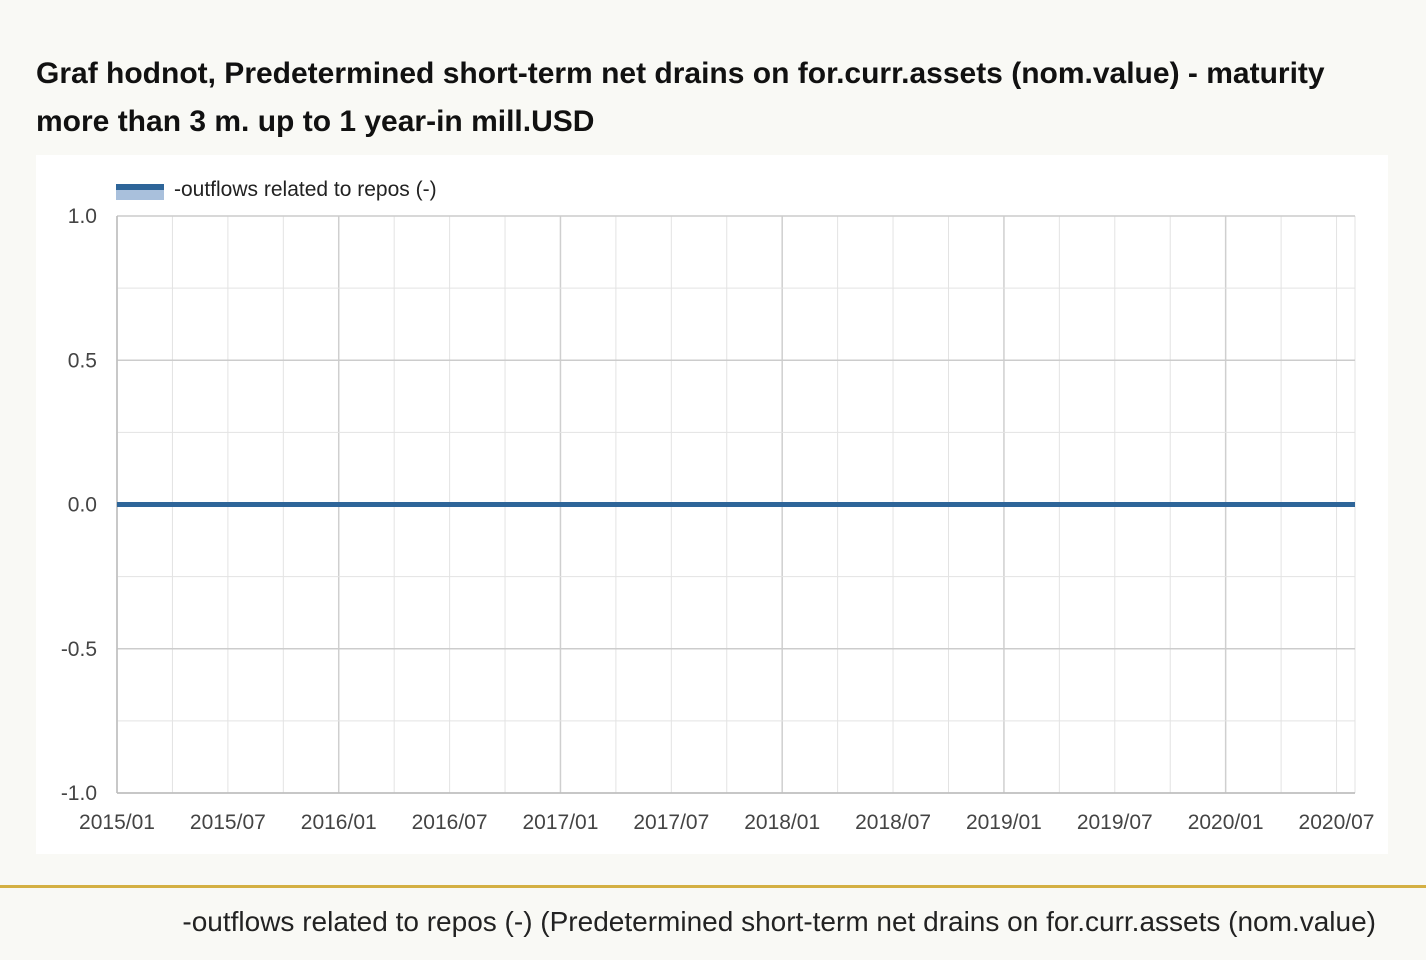  I want to click on legend-swatch-band, so click(140, 195).